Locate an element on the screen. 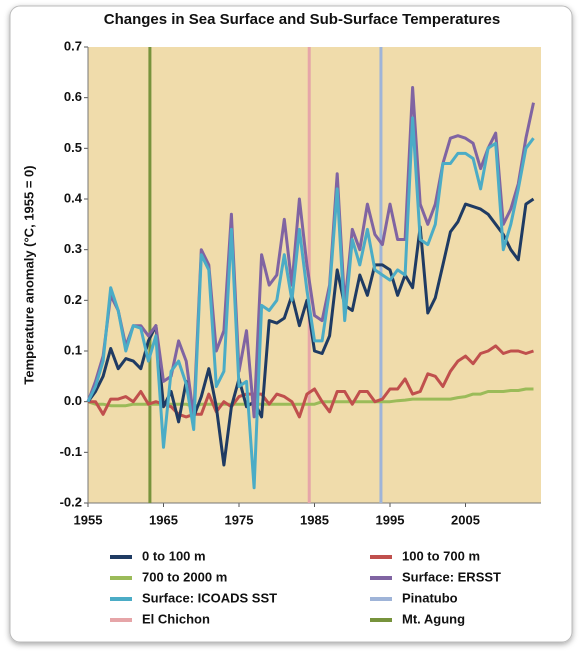 This screenshot has height=655, width=585. y-tick-label: 0.7 is located at coordinates (73, 45).